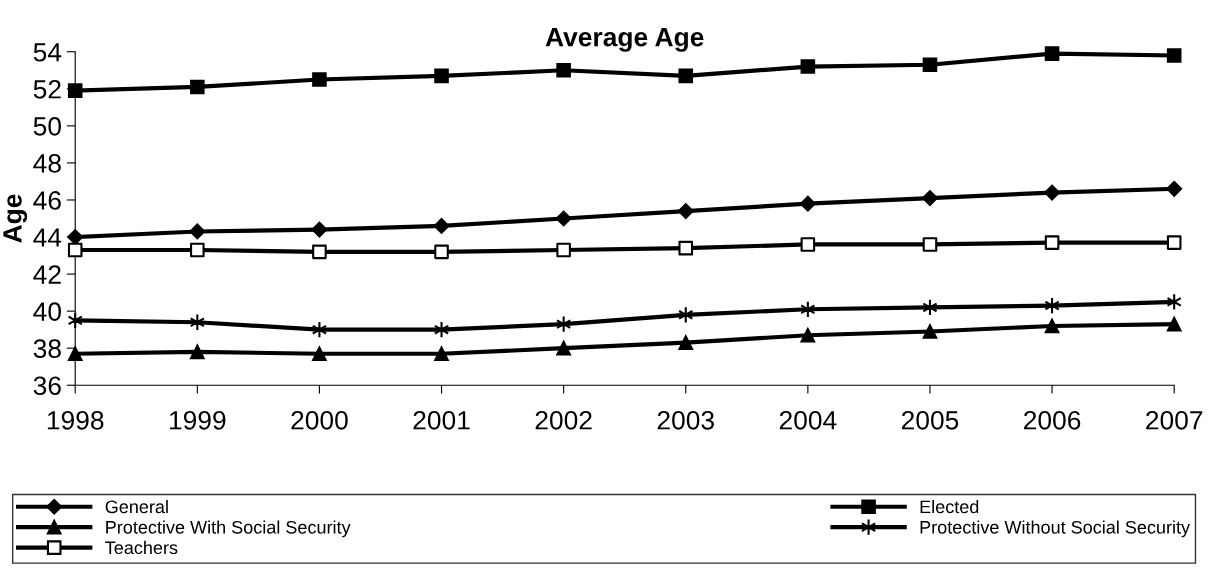 The height and width of the screenshot is (575, 1213). What do you see at coordinates (197, 420) in the screenshot?
I see `x-tick-label: 1999` at bounding box center [197, 420].